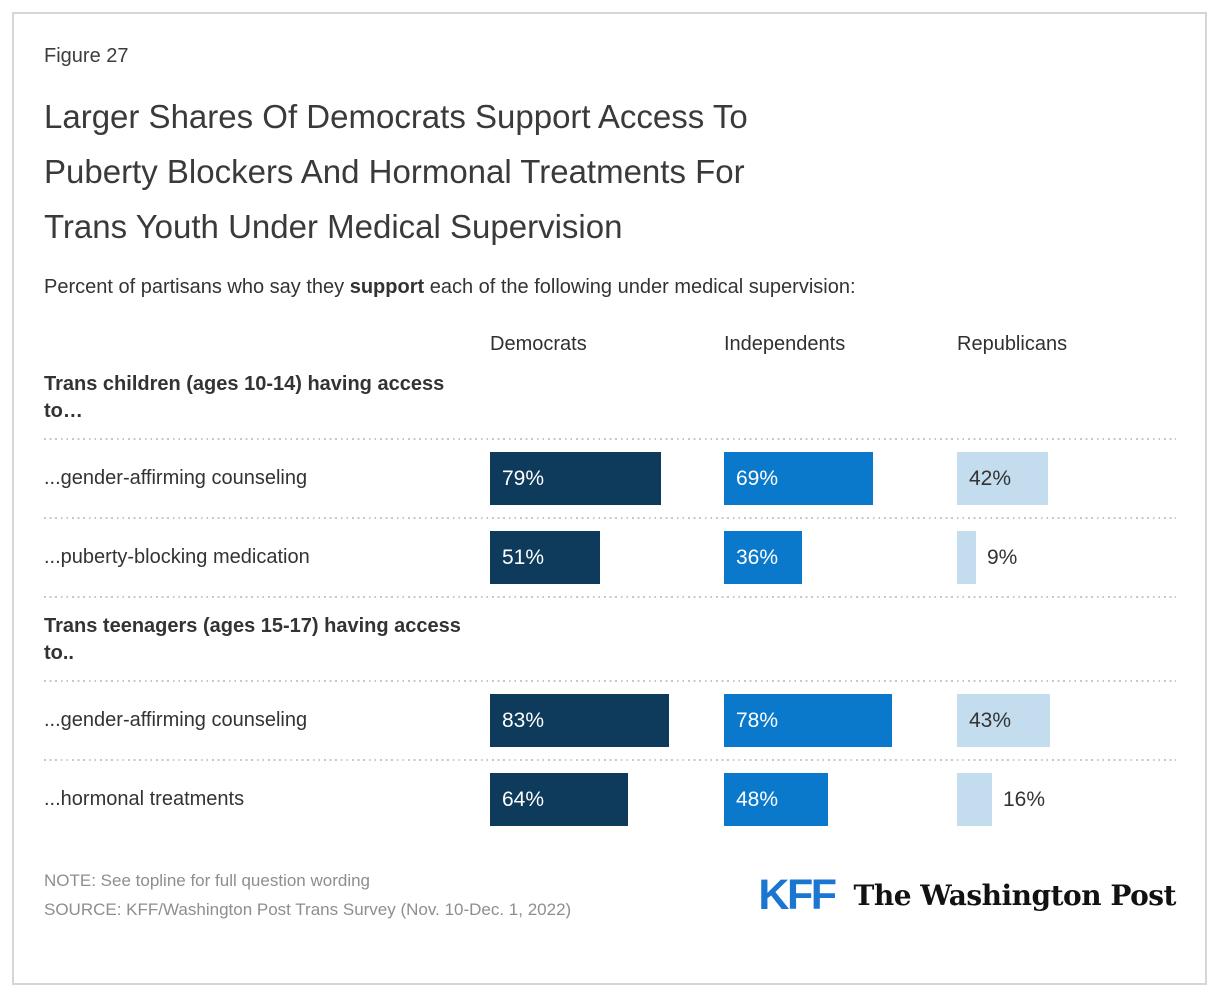 Image resolution: width=1220 pixels, height=1000 pixels. Describe the element at coordinates (840, 799) in the screenshot. I see `bar-cell-independents: 48%` at that location.